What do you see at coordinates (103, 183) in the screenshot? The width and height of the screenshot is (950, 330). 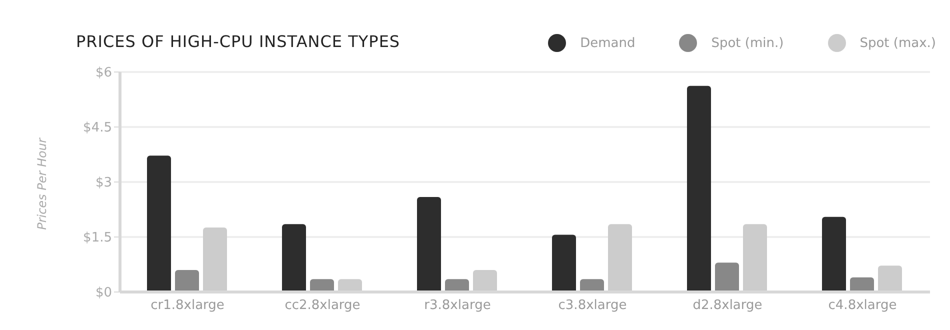 I see `y-tick-label: $3` at bounding box center [103, 183].